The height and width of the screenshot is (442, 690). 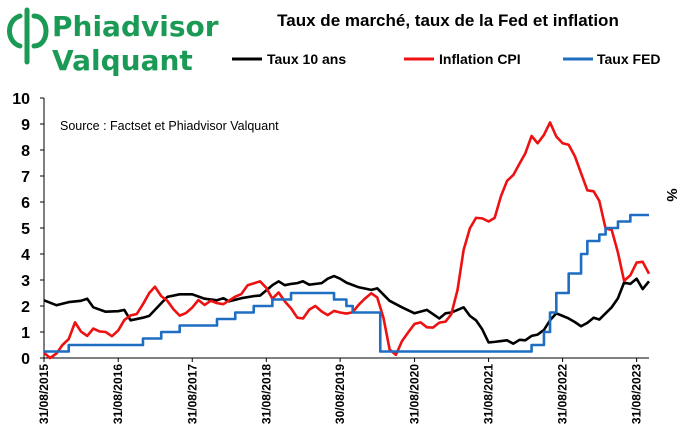 I want to click on x-tick-label: 31/08/2021, so click(x=489, y=394).